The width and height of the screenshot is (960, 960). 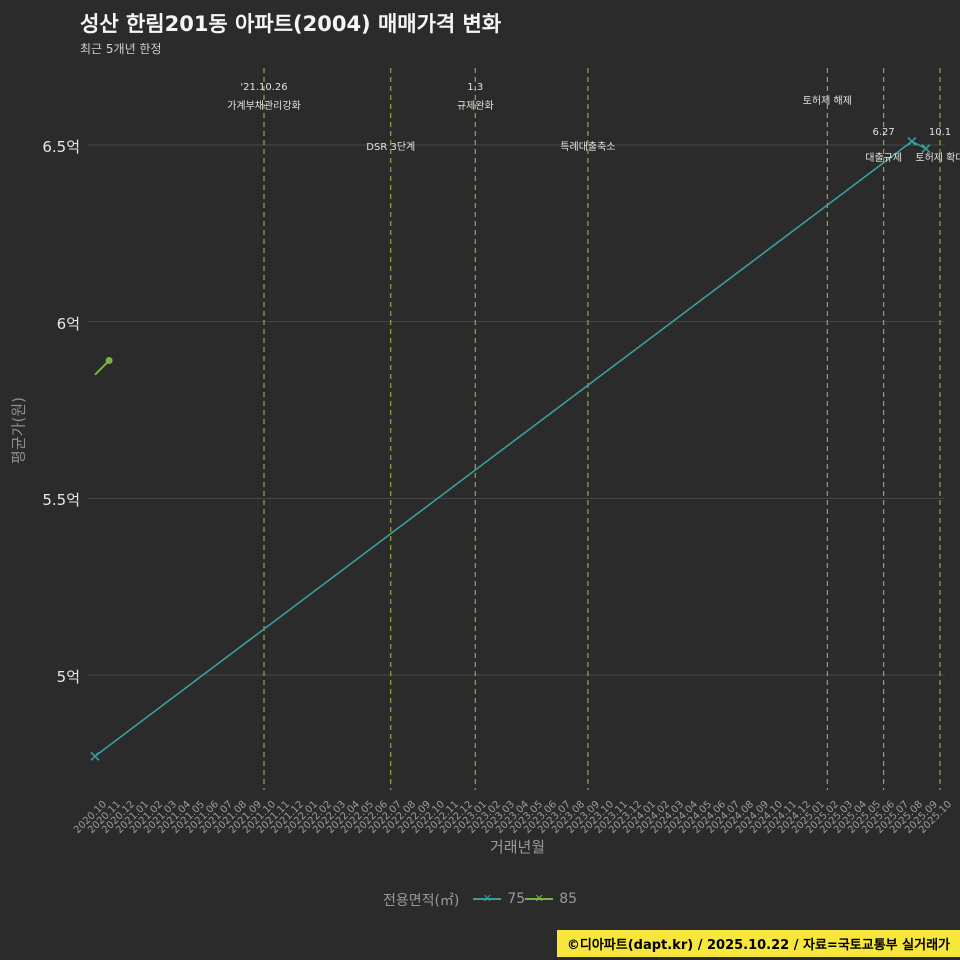 What do you see at coordinates (516, 898) in the screenshot?
I see `legend-item-label: 75` at bounding box center [516, 898].